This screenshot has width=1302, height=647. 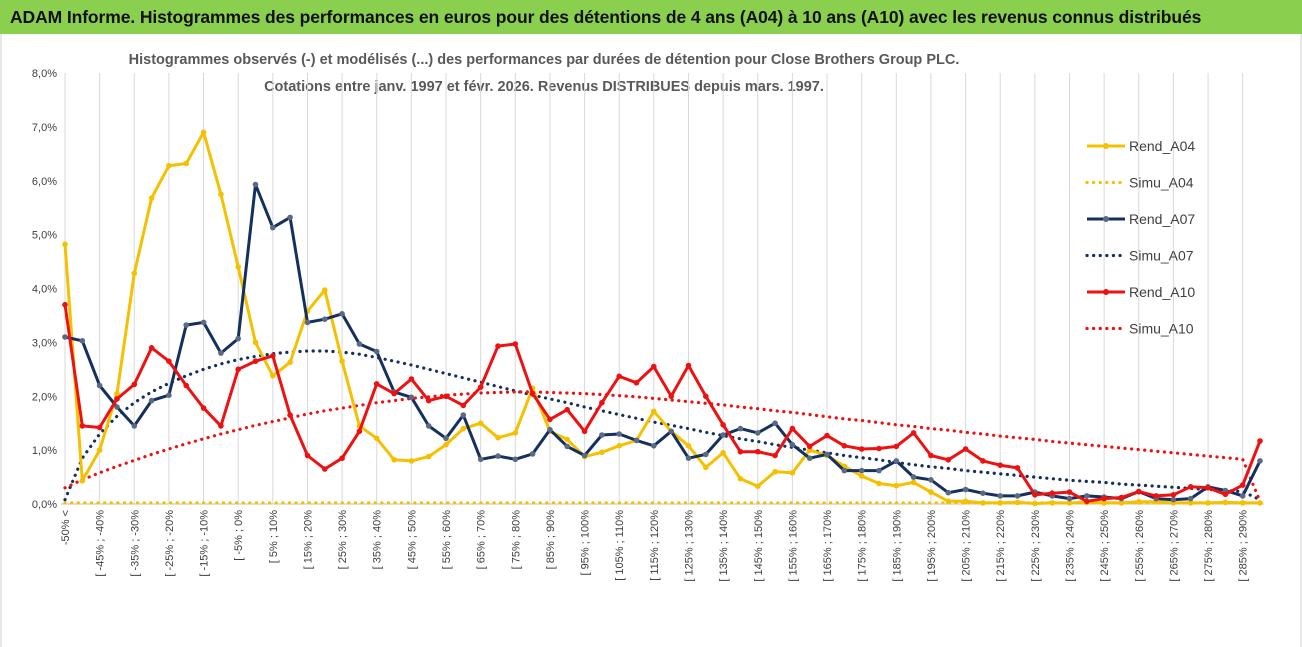 I want to click on y-tick-label: 2,0%, so click(x=44, y=397).